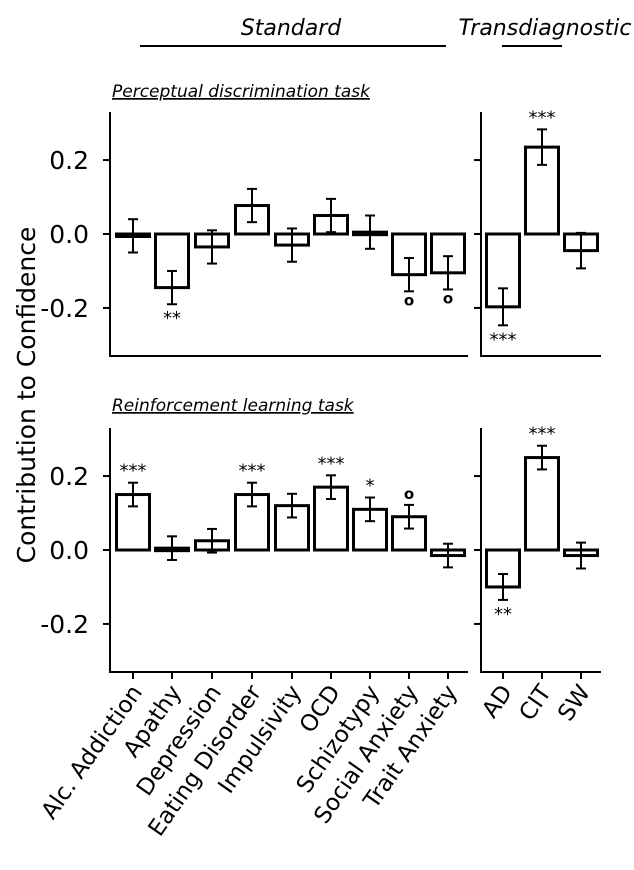 The image size is (634, 870). I want to click on x-tick-label: AD, so click(497, 702).